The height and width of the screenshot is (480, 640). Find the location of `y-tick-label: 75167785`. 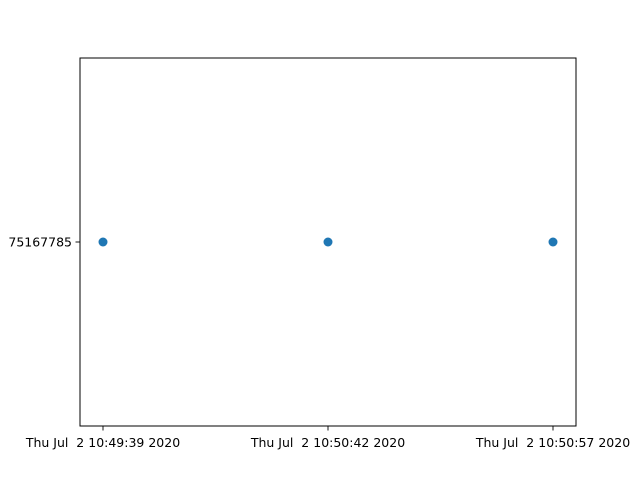

y-tick-label: 75167785 is located at coordinates (40, 242).